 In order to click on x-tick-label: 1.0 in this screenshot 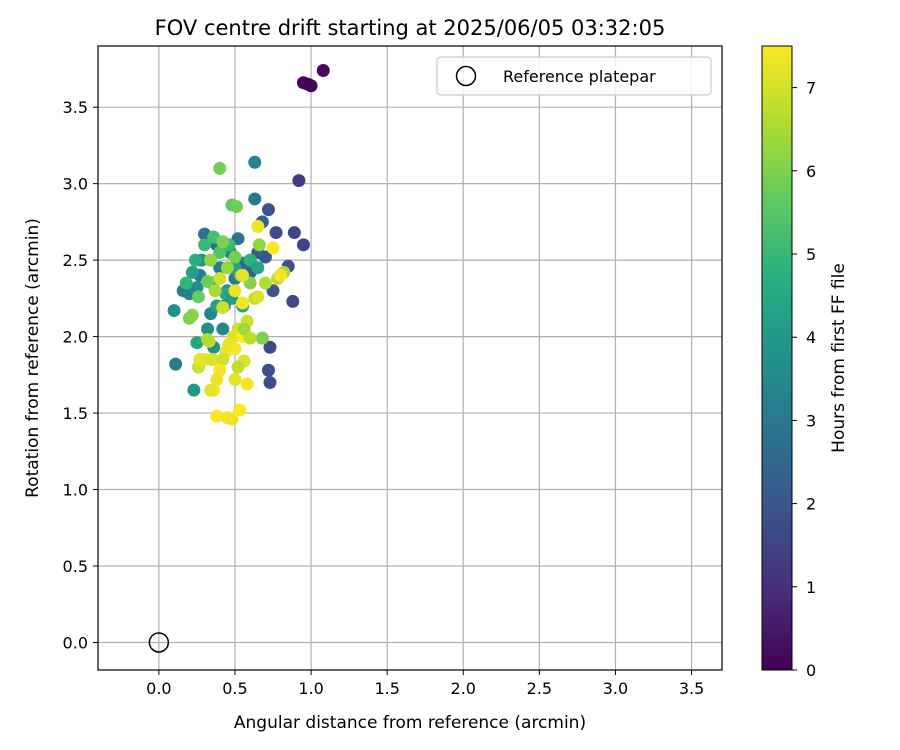, I will do `click(310, 688)`.